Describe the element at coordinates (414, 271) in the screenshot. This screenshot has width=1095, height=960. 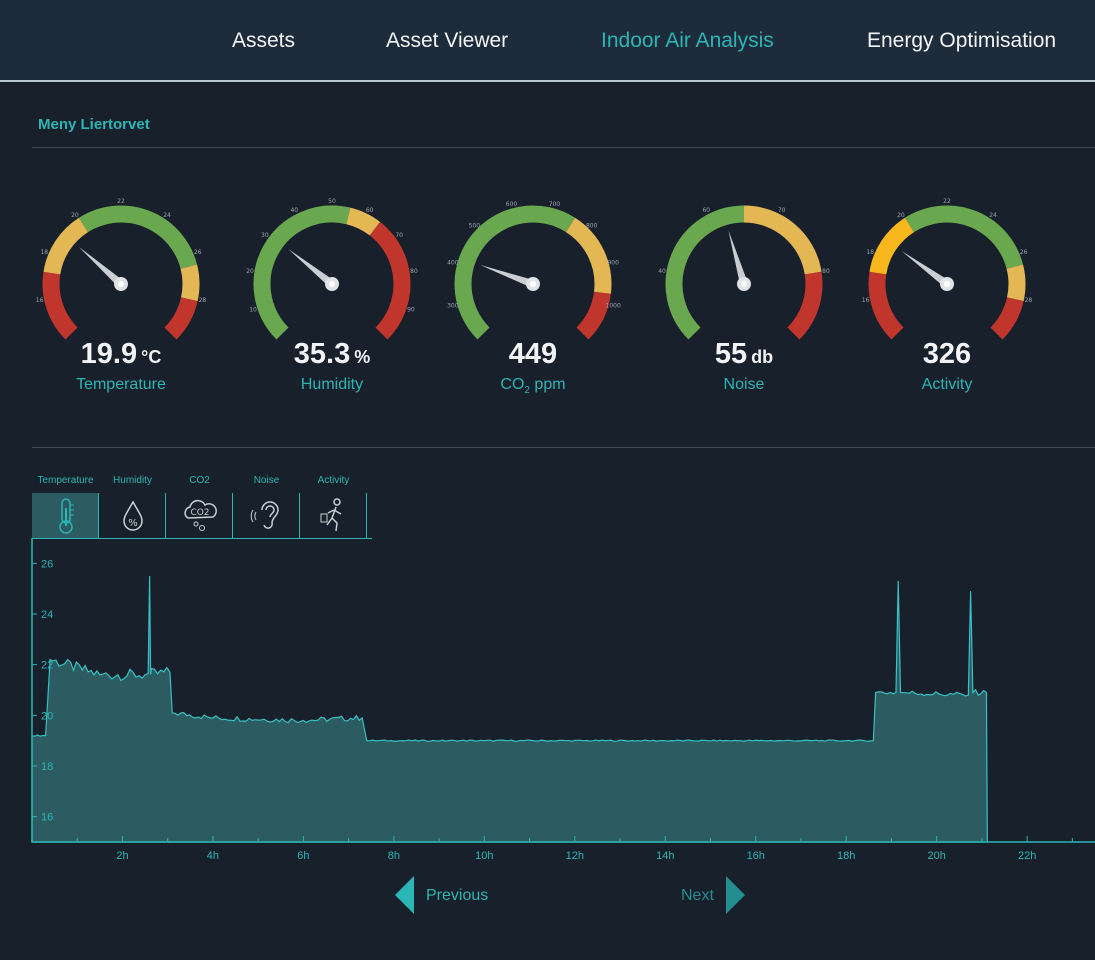
I see `gauge-tick-label: 80` at that location.